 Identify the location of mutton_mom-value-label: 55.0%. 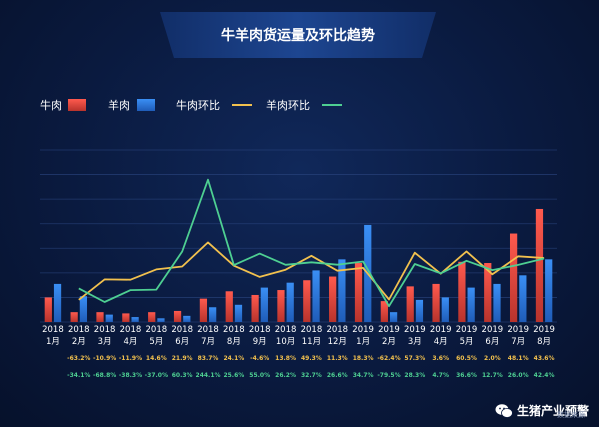
(259, 375).